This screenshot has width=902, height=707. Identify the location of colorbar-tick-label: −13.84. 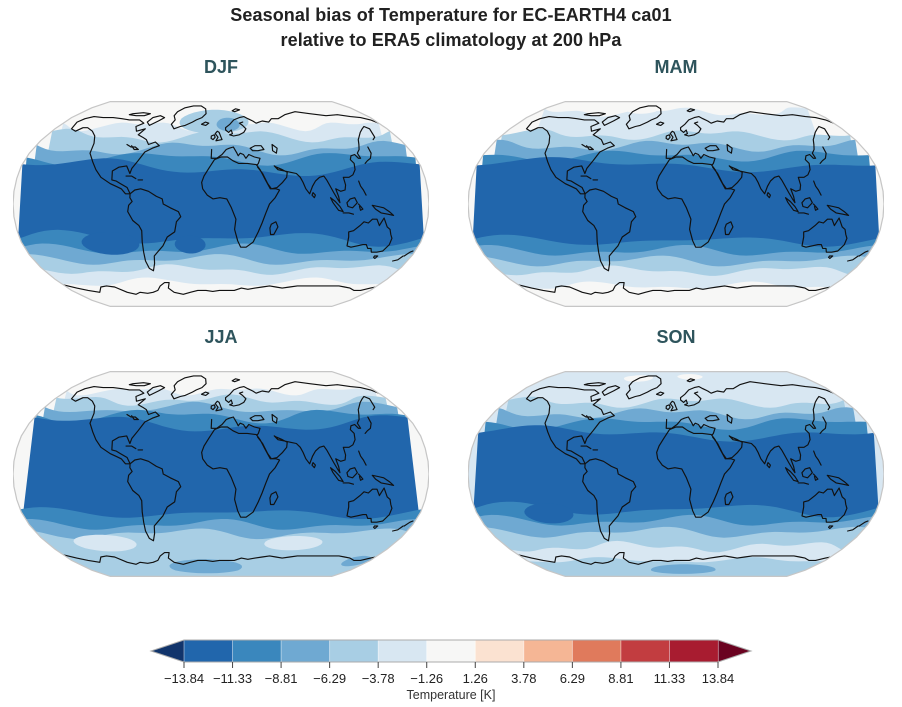
(184, 678).